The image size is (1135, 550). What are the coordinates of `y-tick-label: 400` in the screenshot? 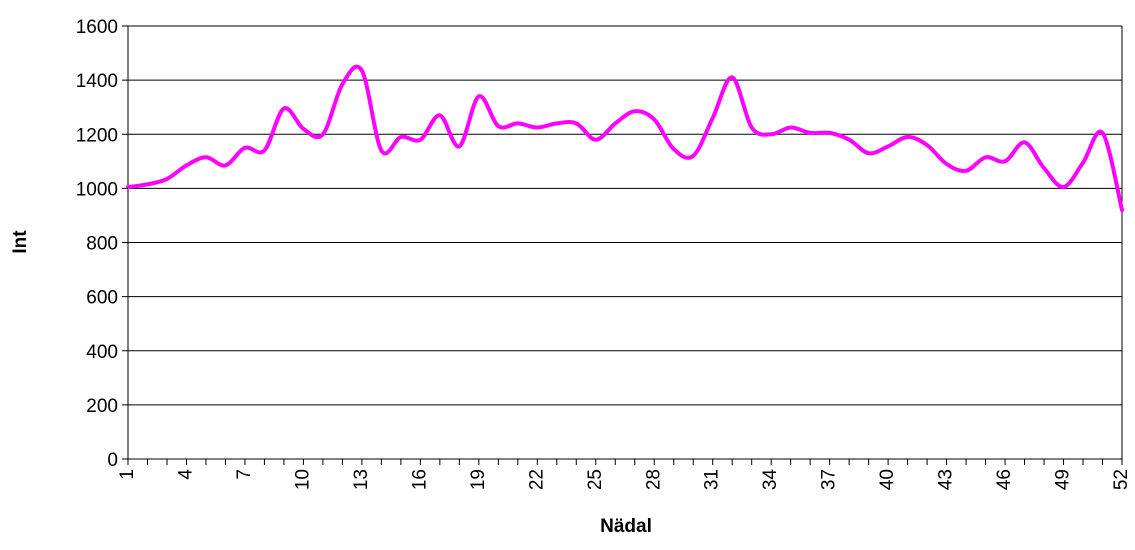 It's located at (102, 352).